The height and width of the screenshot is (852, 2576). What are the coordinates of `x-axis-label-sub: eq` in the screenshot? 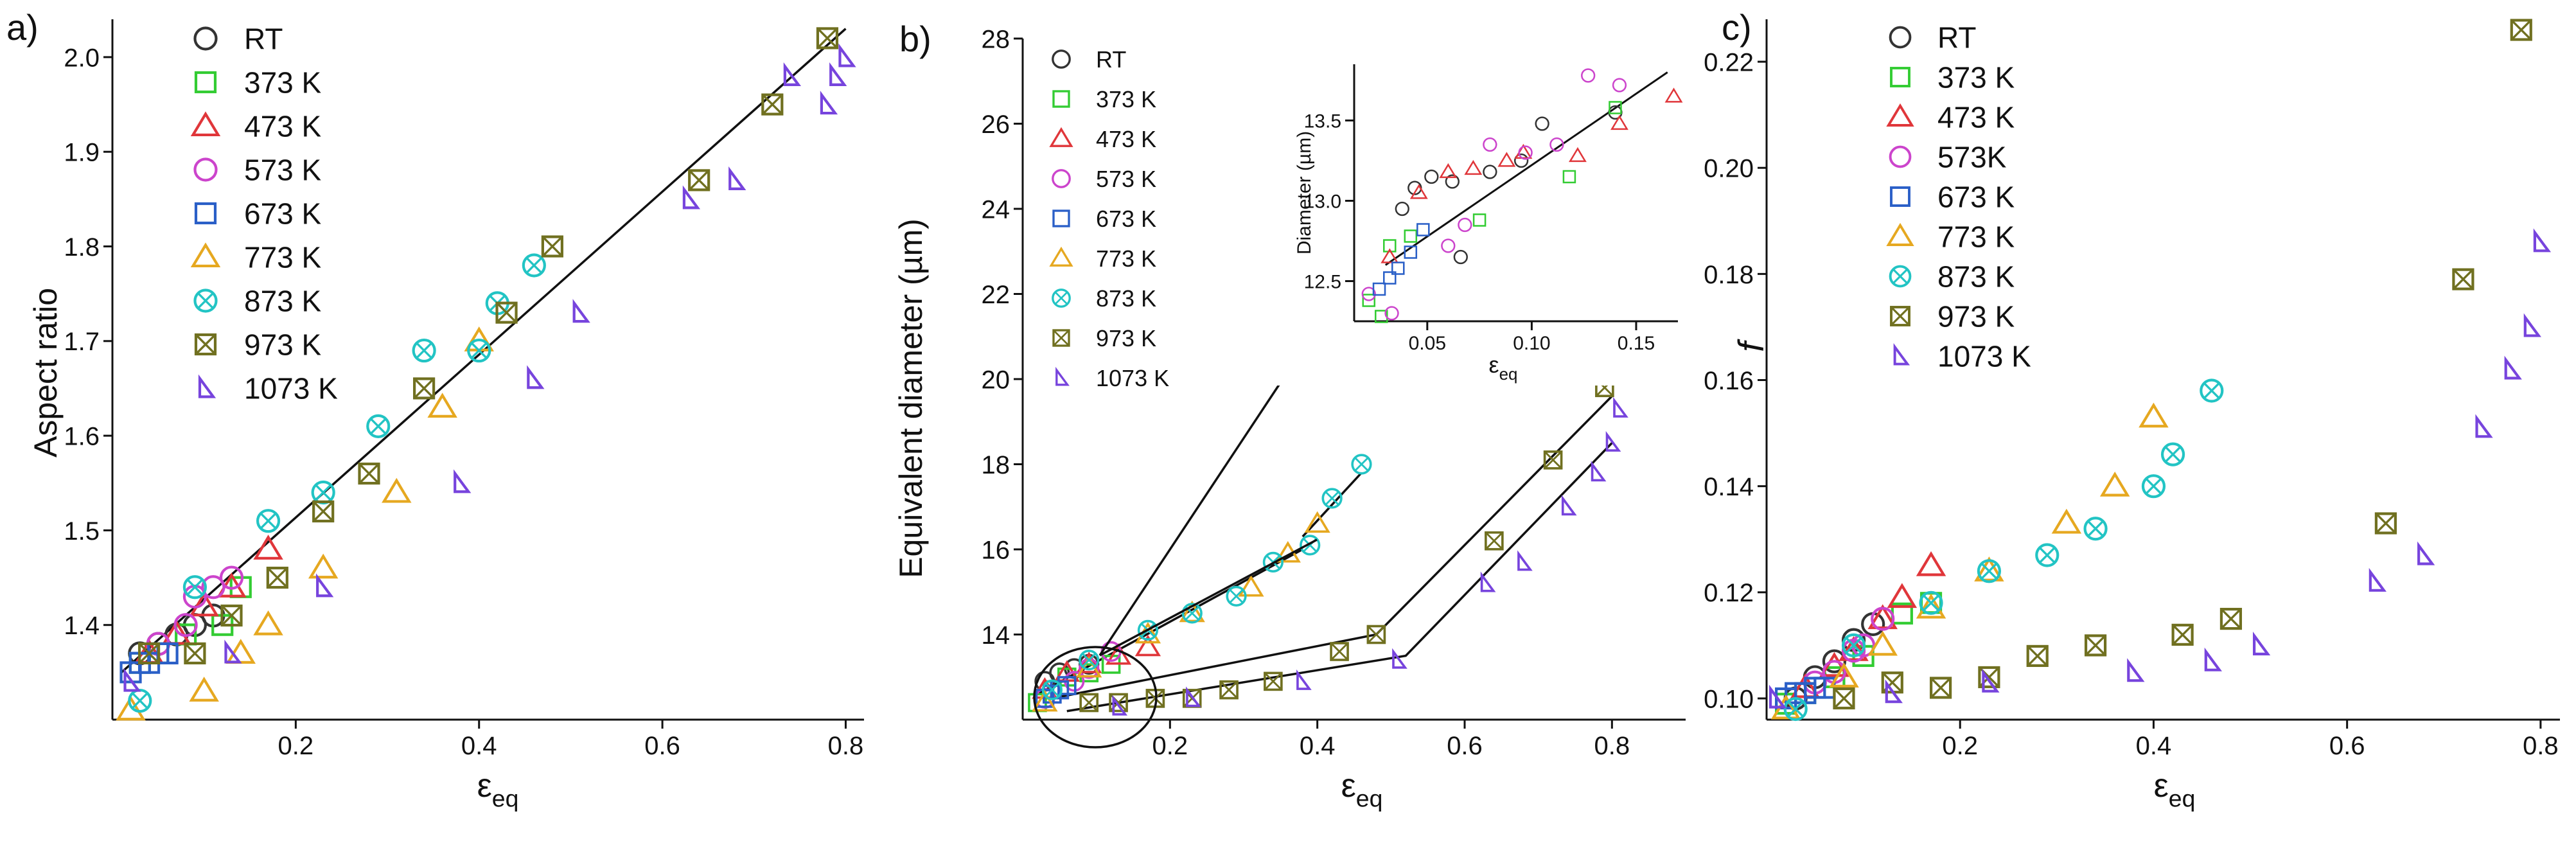 It's located at (2182, 798).